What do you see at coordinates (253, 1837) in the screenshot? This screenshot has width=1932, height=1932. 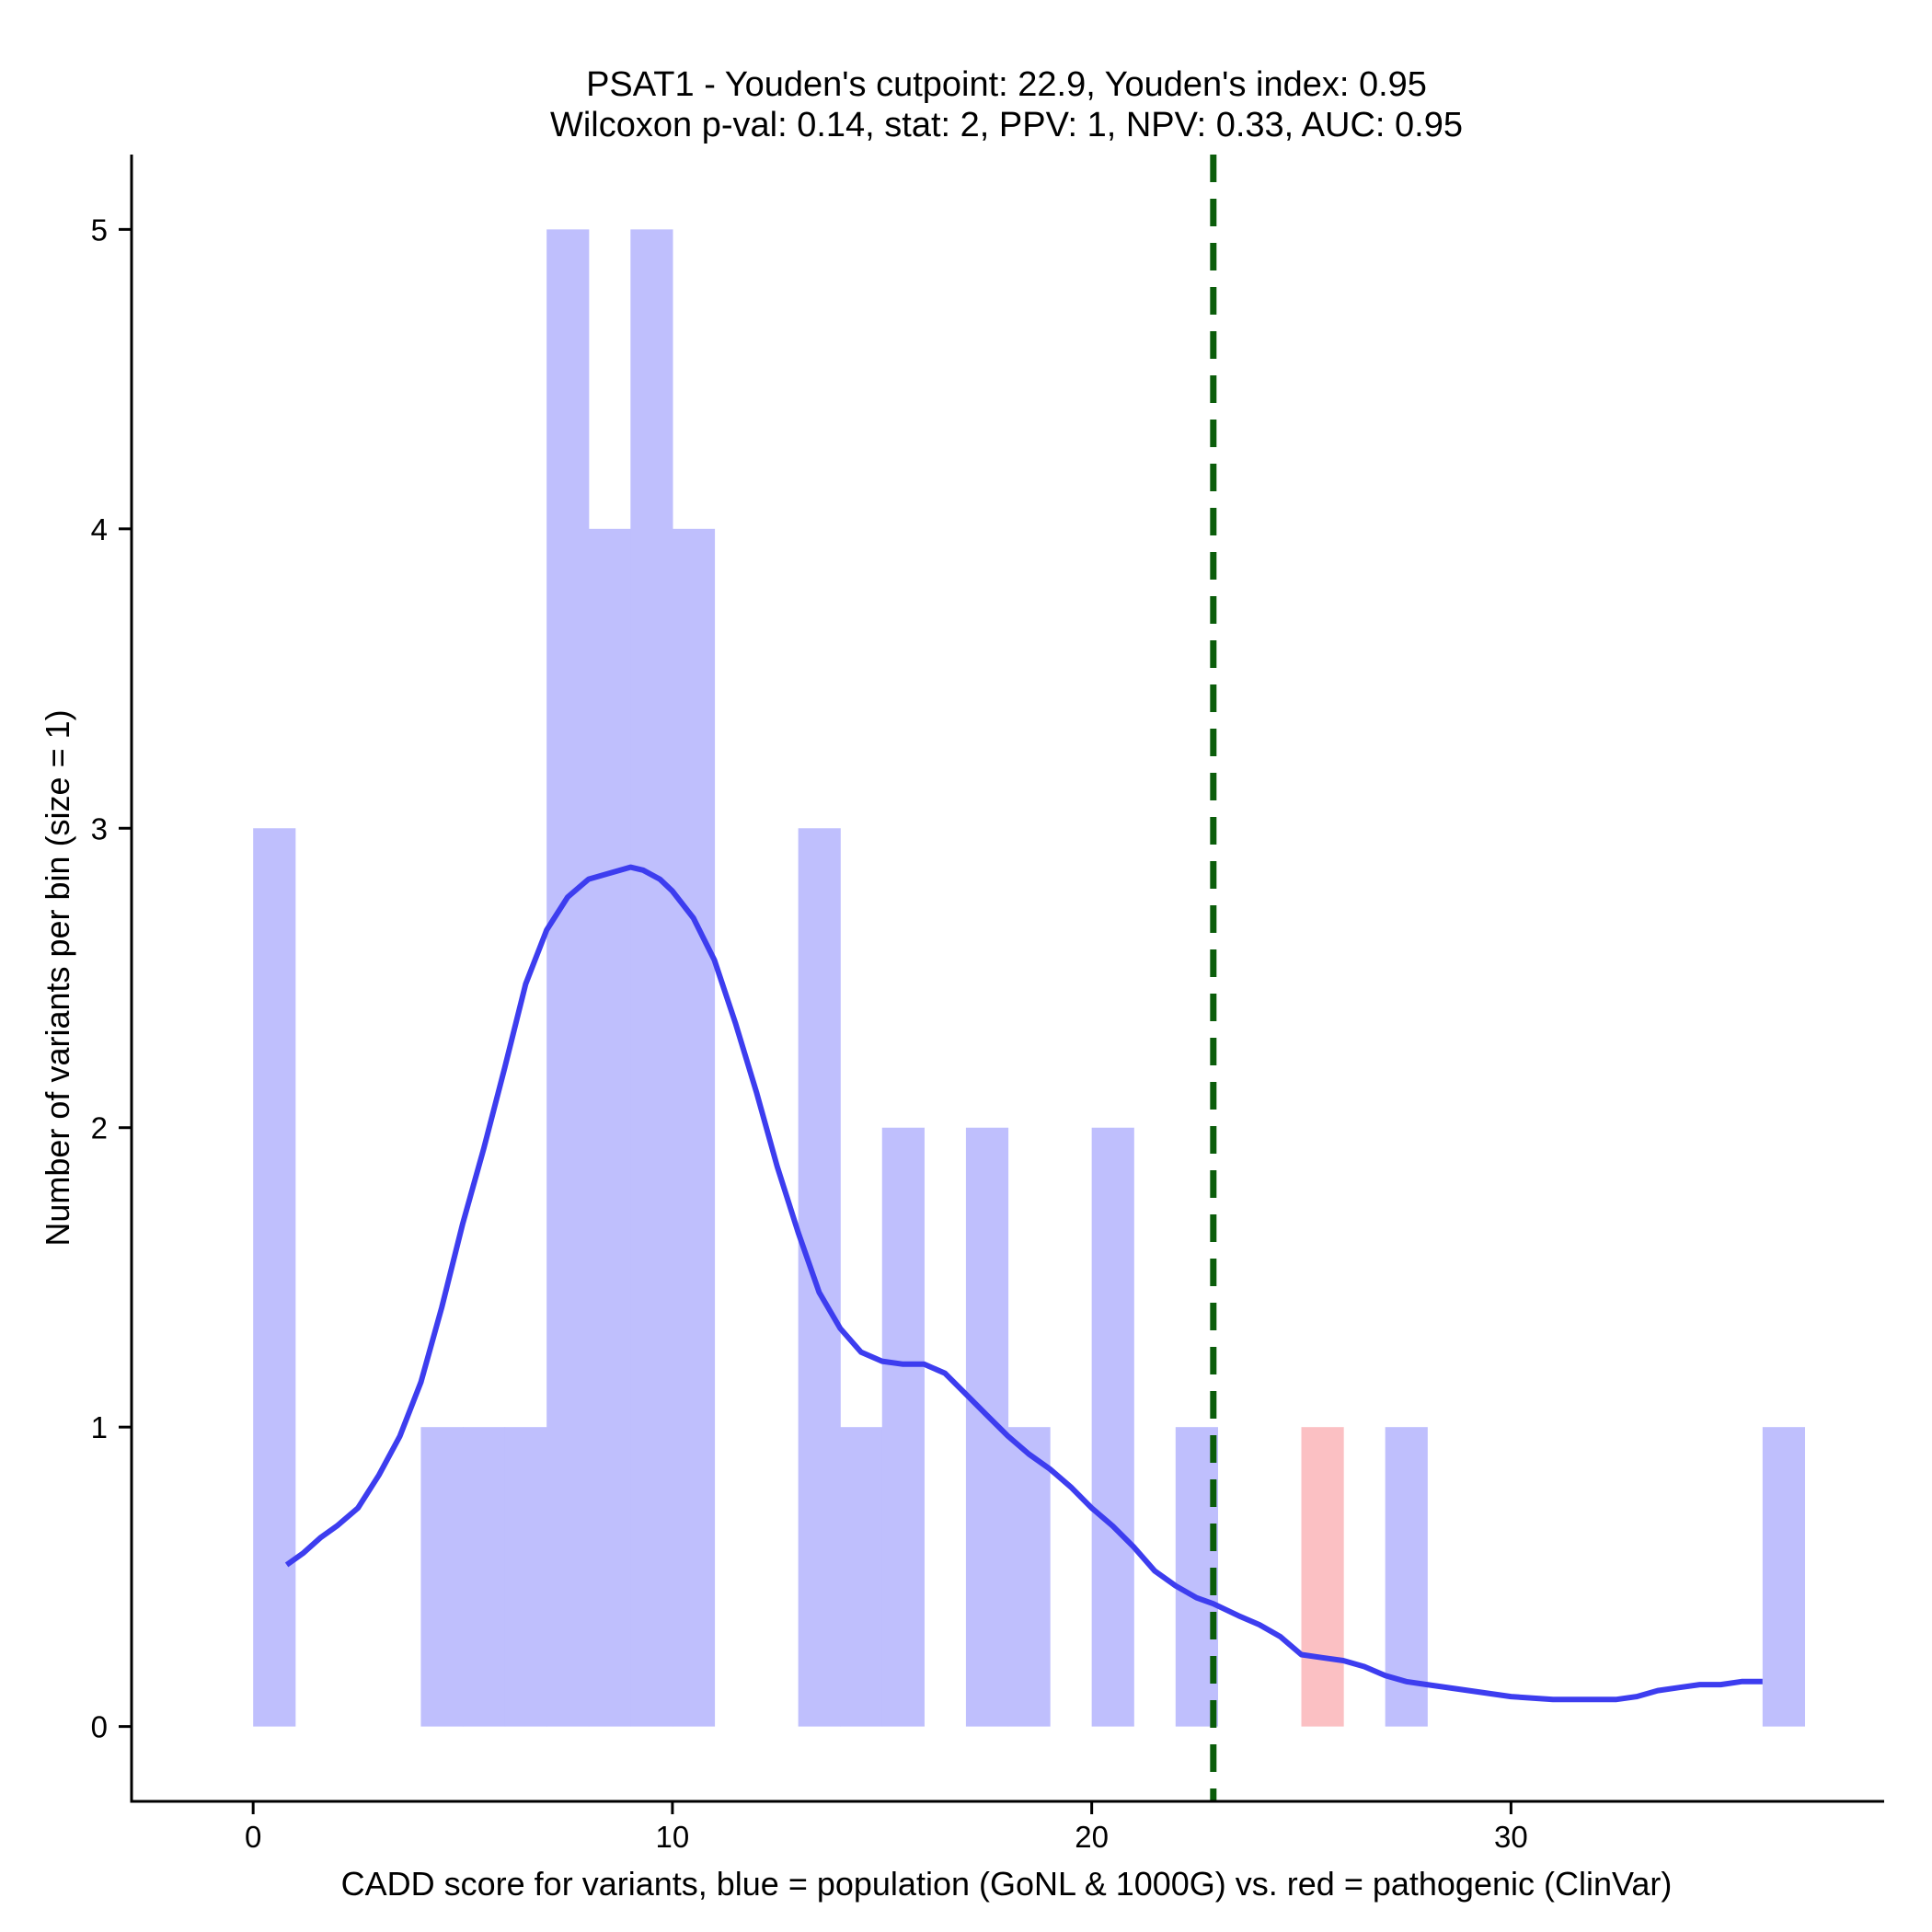 I see `x-tick-label-0: 0` at bounding box center [253, 1837].